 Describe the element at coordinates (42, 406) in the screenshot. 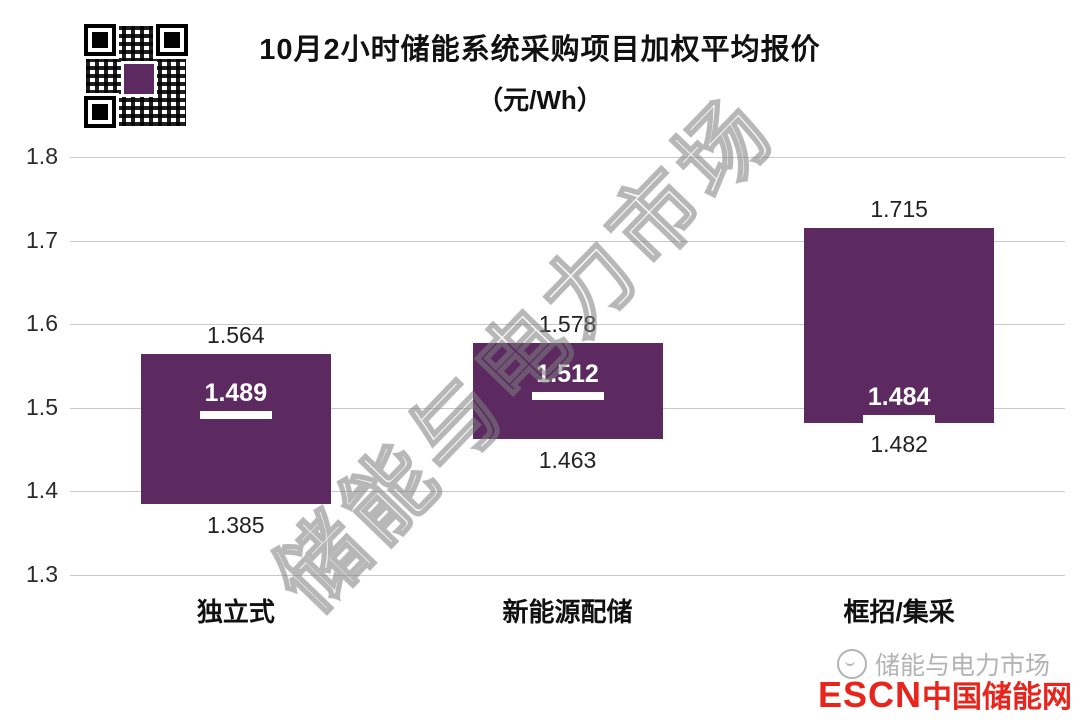

I see `y-tick-label: 1.5` at that location.